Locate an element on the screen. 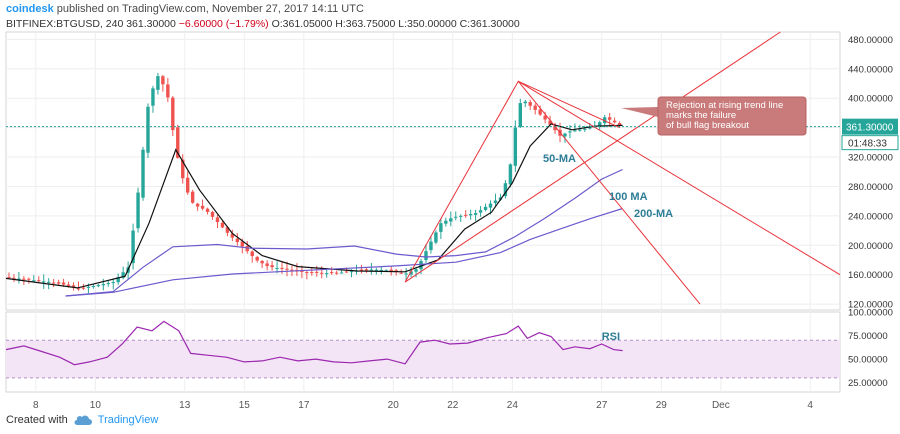 This screenshot has width=900, height=434. rsi-tick-label: 100.00000 is located at coordinates (870, 313).